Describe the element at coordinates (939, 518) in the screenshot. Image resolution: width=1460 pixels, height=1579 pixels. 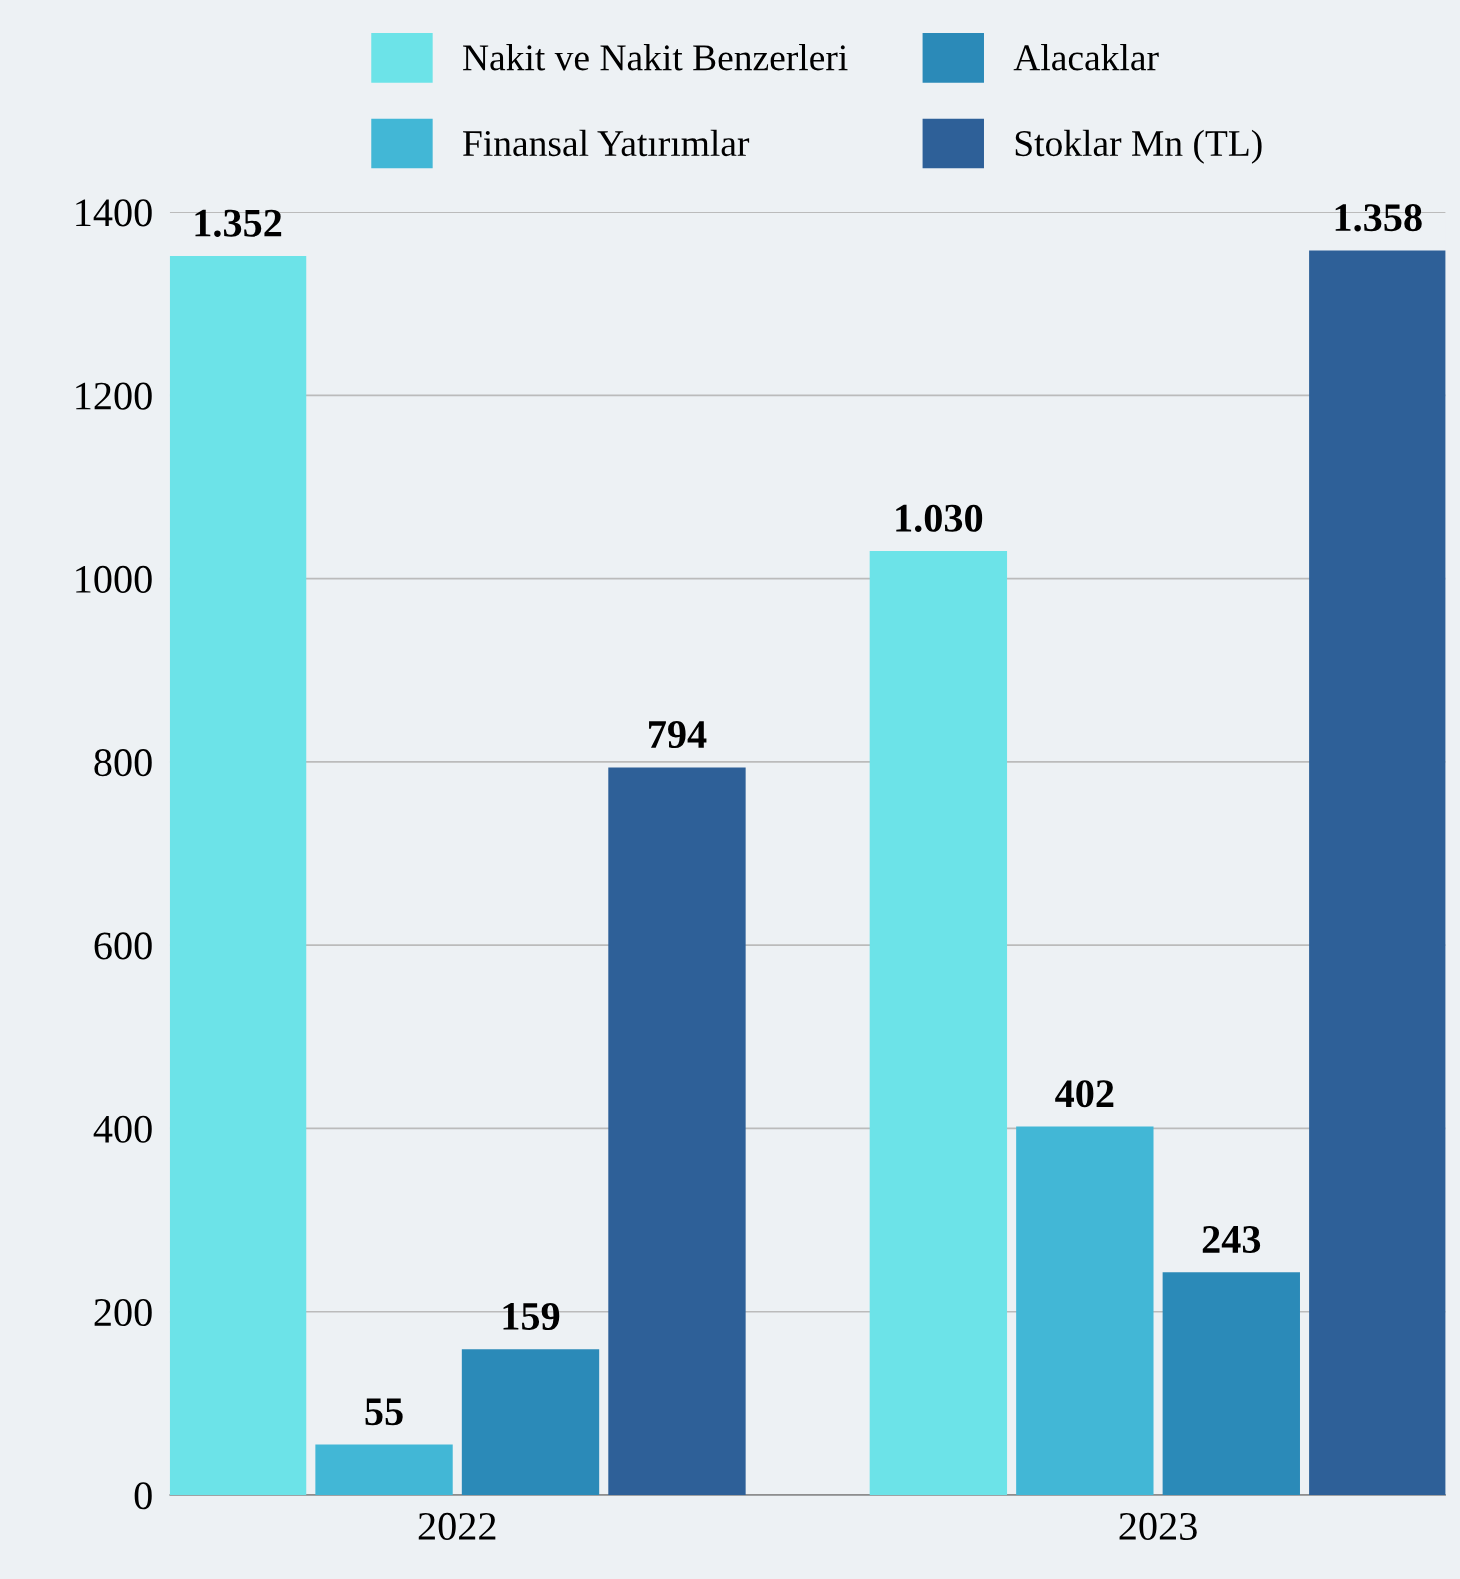
I see `data-label: 1.030` at that location.